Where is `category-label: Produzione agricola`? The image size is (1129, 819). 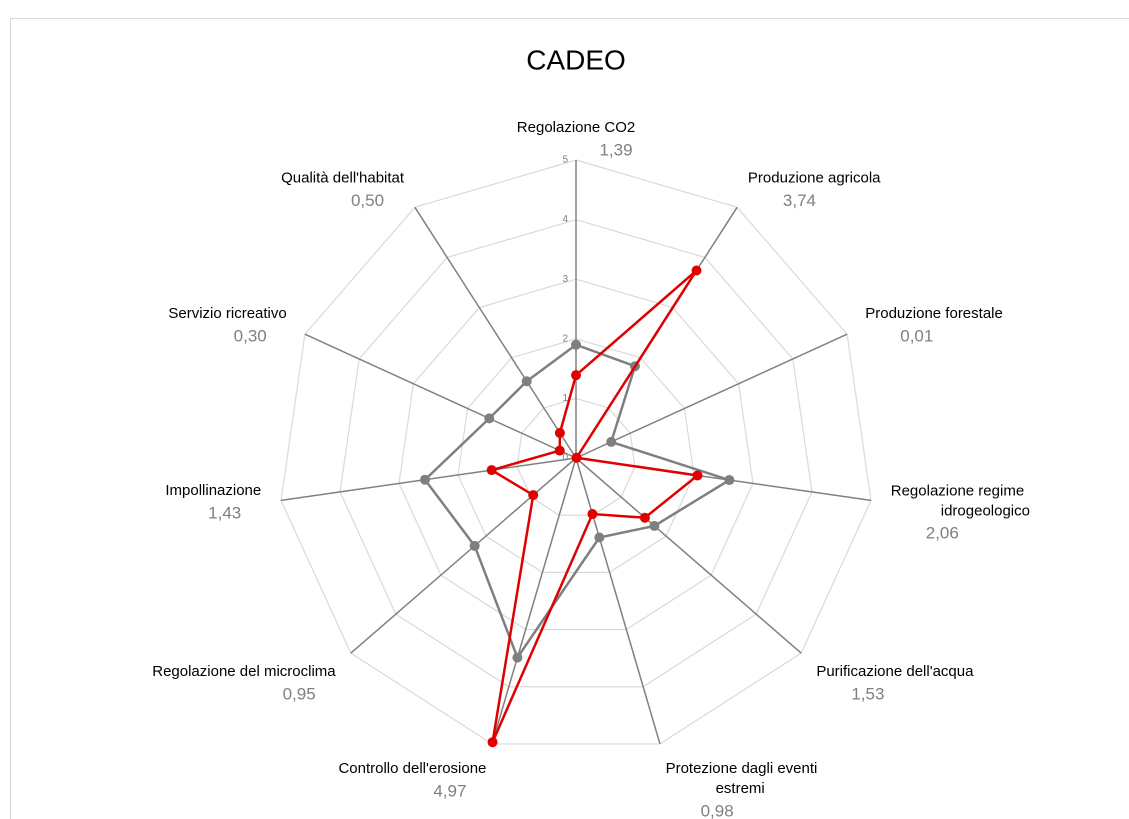
category-label: Produzione agricola is located at coordinates (814, 177).